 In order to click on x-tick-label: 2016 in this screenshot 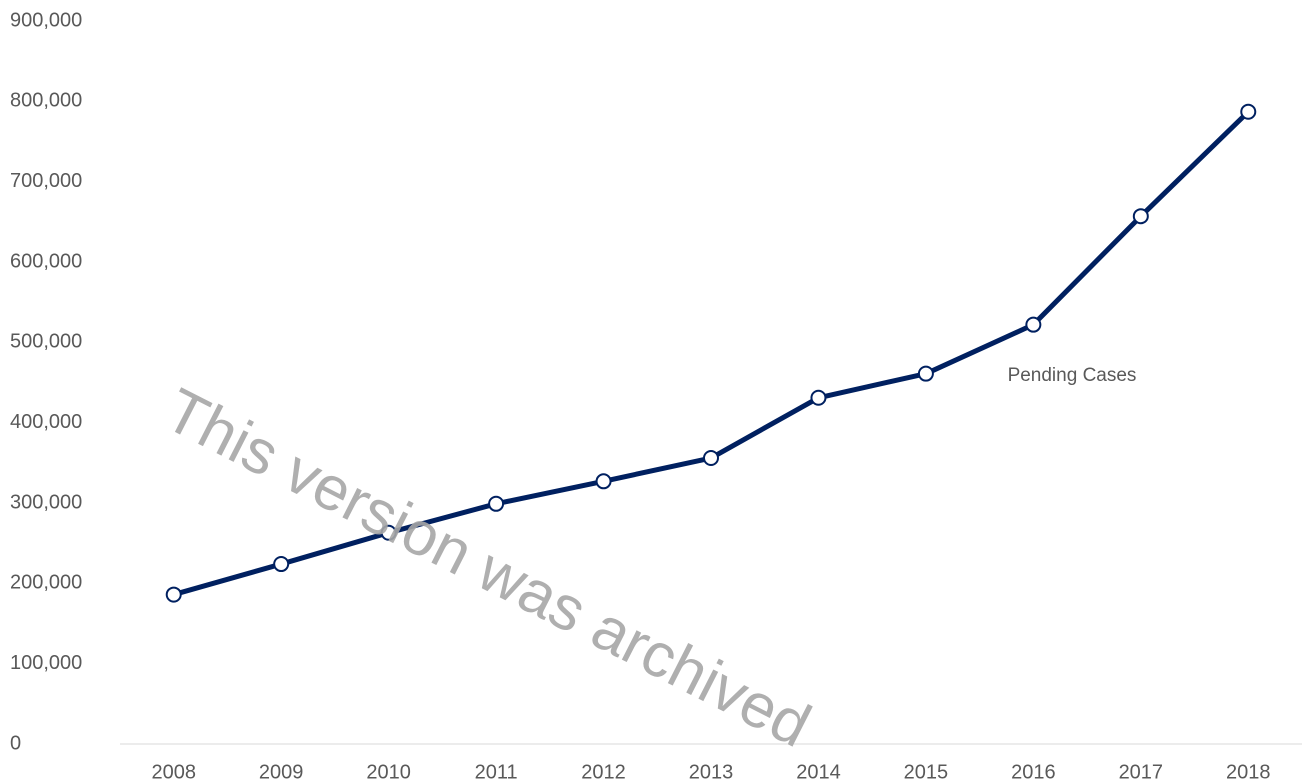, I will do `click(1033, 772)`.